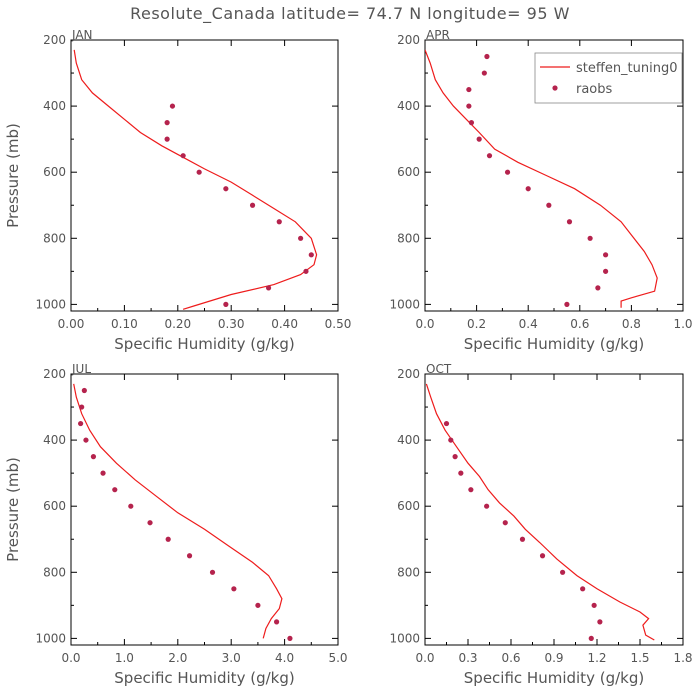 The image size is (700, 700). What do you see at coordinates (555, 88) in the screenshot?
I see `legend-obs-swatch` at bounding box center [555, 88].